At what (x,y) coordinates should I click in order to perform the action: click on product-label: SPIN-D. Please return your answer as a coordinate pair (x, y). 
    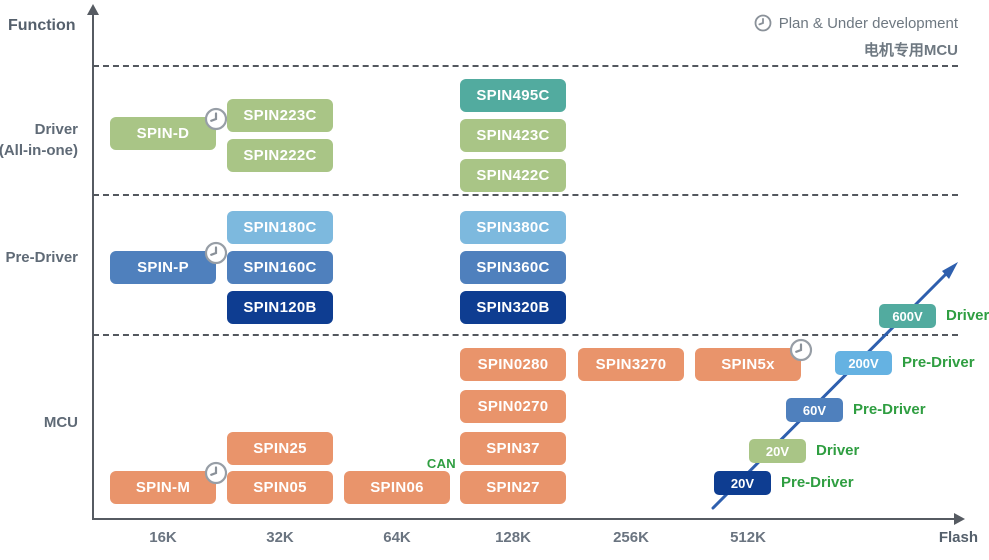
    Looking at the image, I should click on (163, 133).